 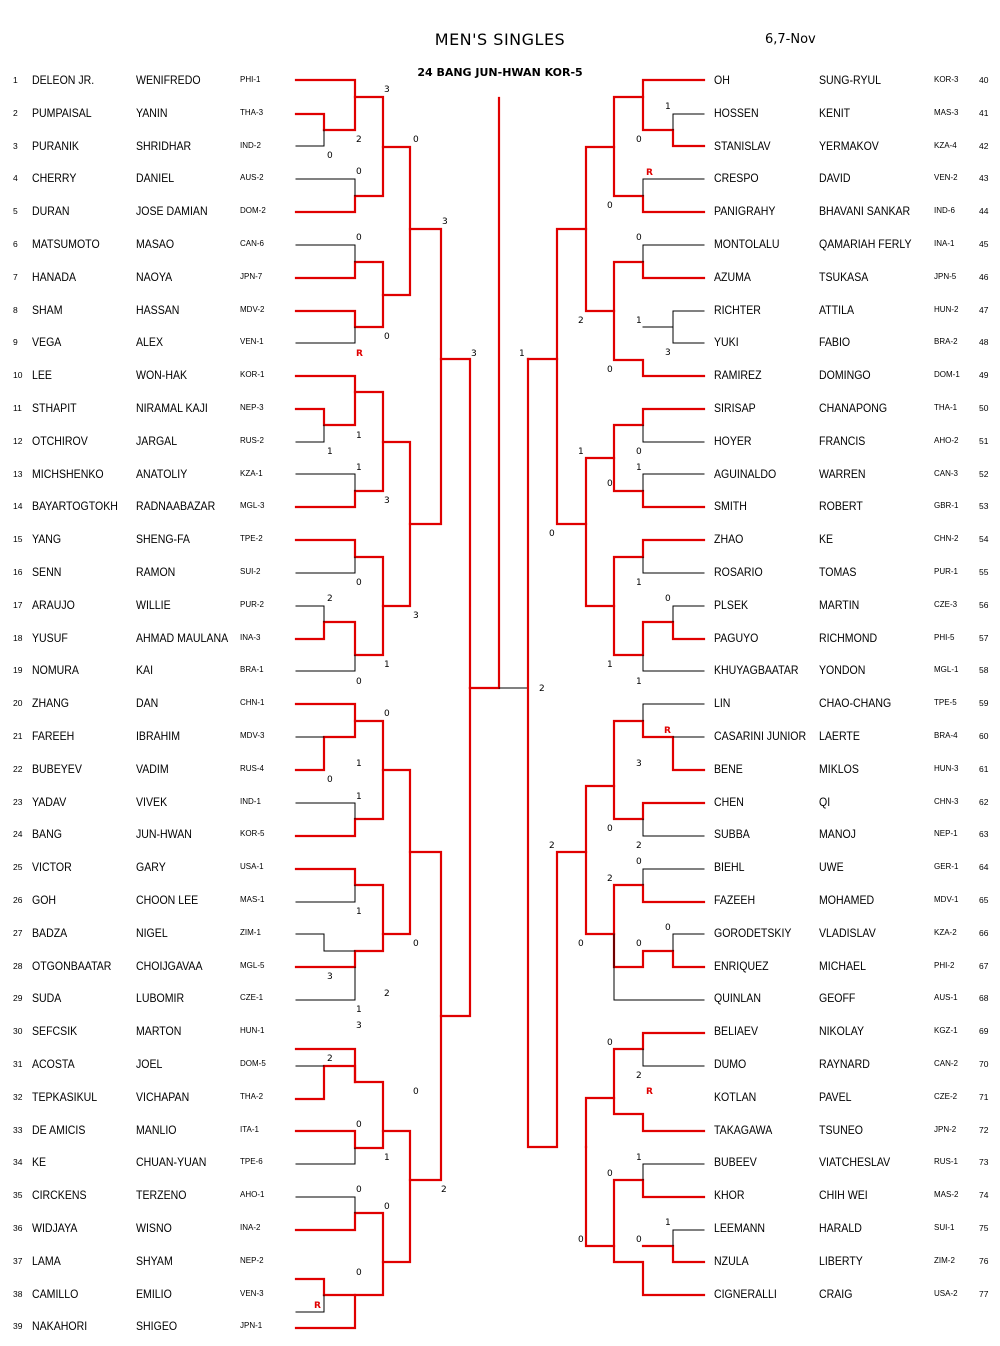 What do you see at coordinates (500, 572) in the screenshot?
I see `player-row: ROSARIO TOMAS PUR-1 55` at bounding box center [500, 572].